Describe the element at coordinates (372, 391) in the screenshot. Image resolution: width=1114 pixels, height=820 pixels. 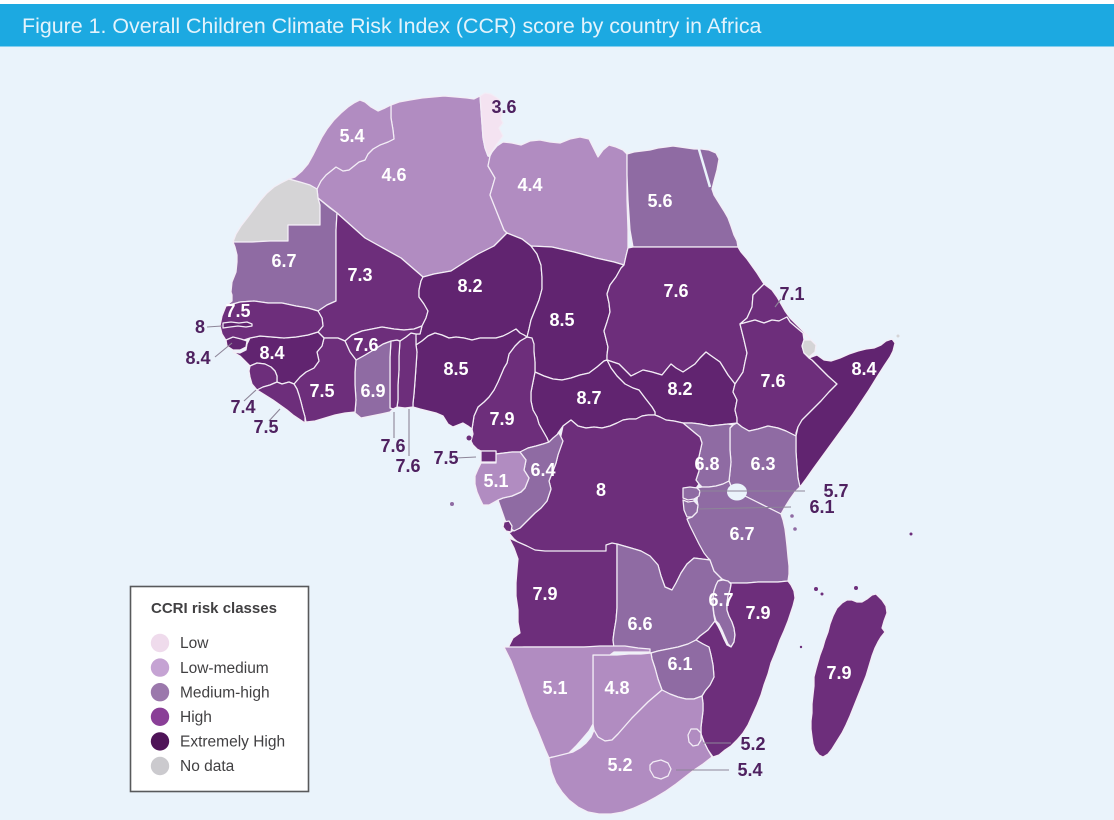
I see `svg-text: 6.9` at that location.